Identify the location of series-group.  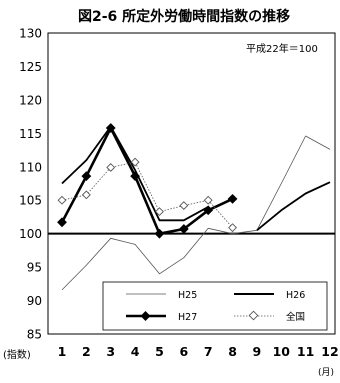
(147, 195).